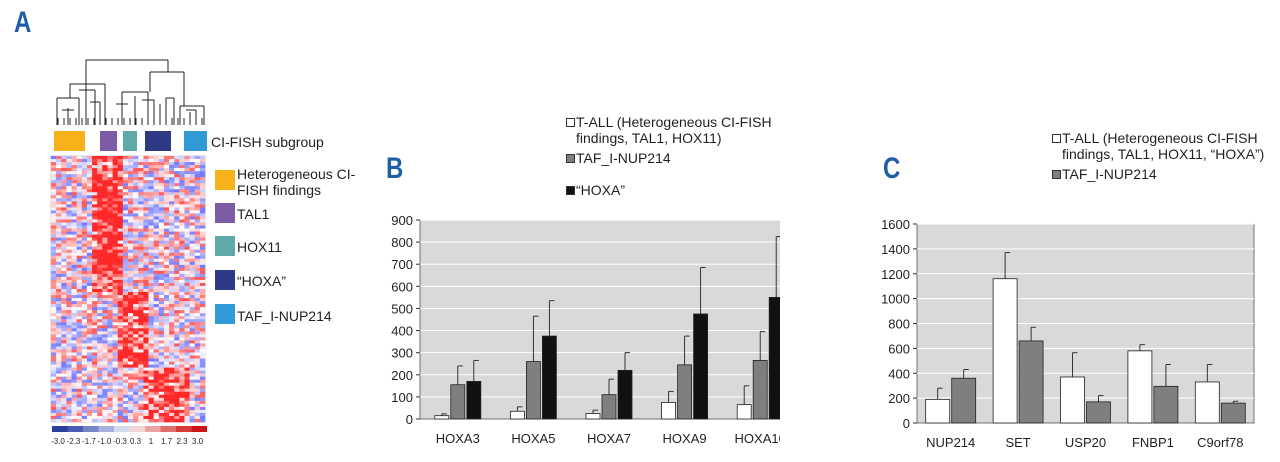 The height and width of the screenshot is (462, 1280). I want to click on legend-b-label-taf: TAF_I-NUP214, so click(623, 158).